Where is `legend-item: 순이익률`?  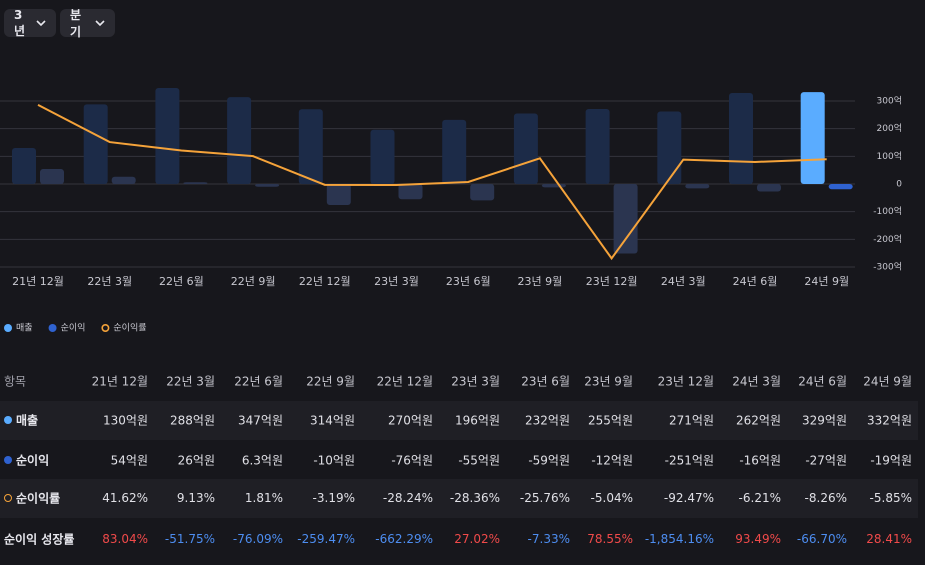 legend-item: 순이익률 is located at coordinates (124, 328).